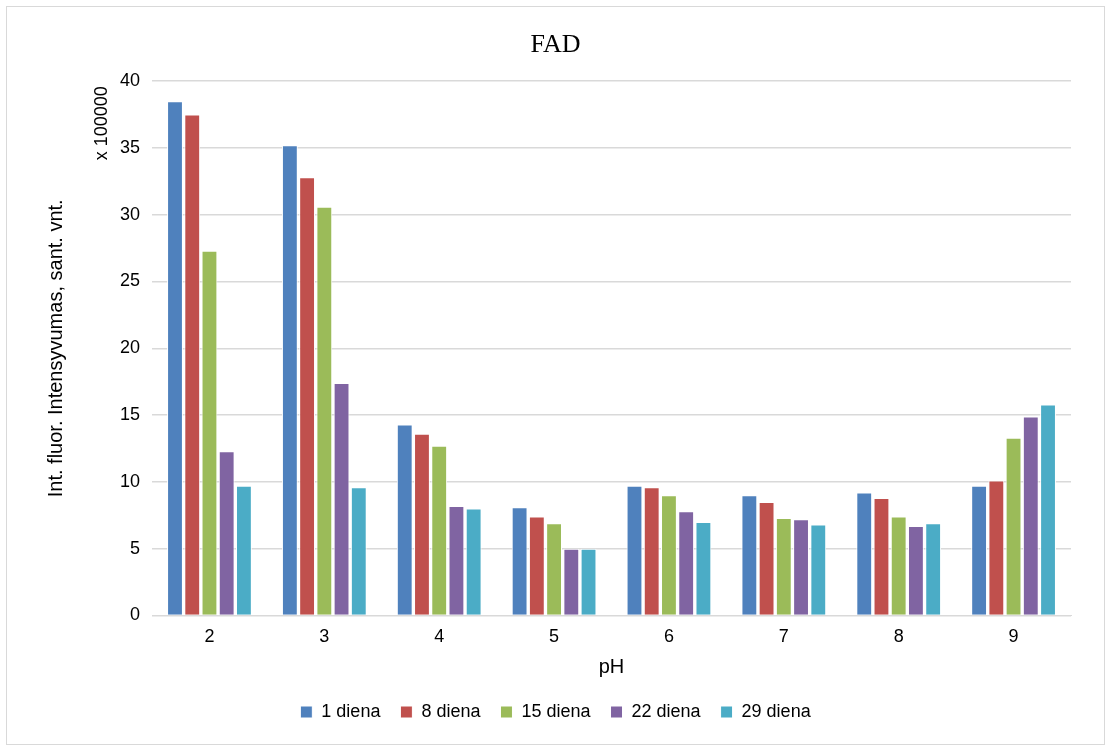 Image resolution: width=1111 pixels, height=751 pixels. I want to click on chart-title: FAD, so click(555, 44).